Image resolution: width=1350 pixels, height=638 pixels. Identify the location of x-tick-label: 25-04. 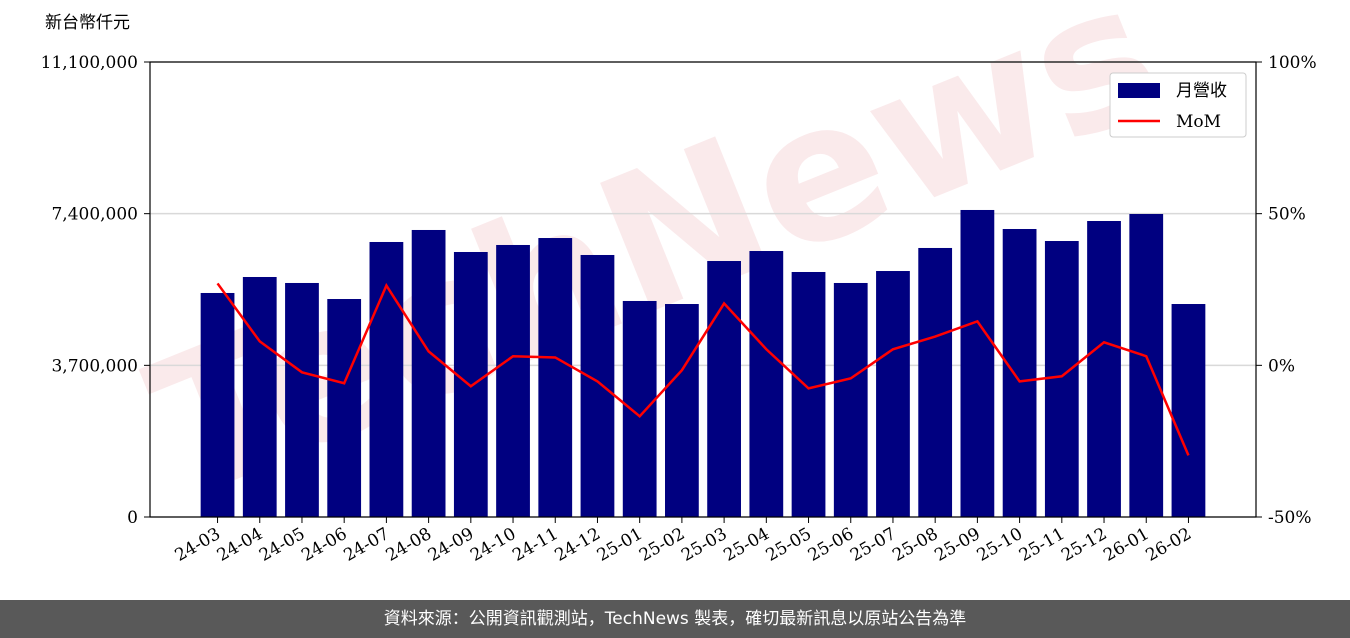
(746, 545).